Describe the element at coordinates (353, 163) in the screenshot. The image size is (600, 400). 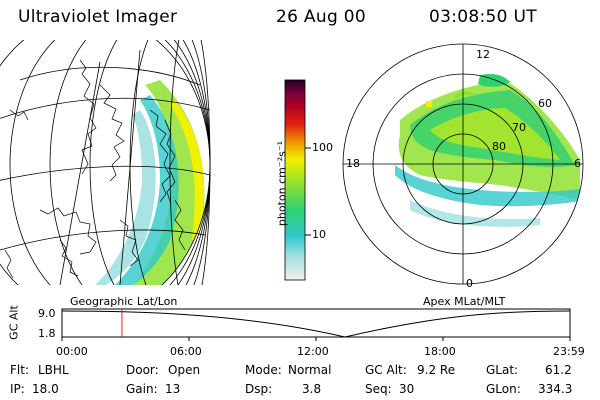
I see `mlt-label-18: 18` at that location.